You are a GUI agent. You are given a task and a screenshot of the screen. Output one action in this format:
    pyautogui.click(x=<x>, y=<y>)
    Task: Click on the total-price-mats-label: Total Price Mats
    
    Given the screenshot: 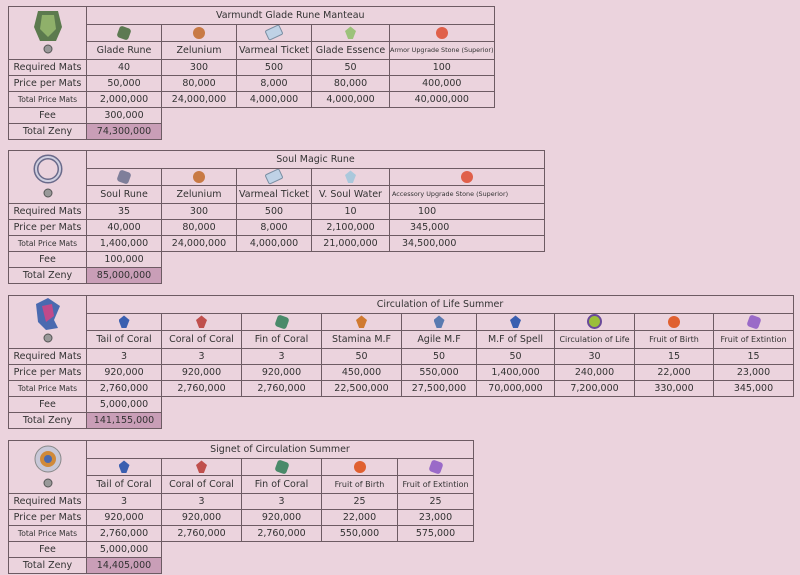 What is the action you would take?
    pyautogui.click(x=47, y=99)
    